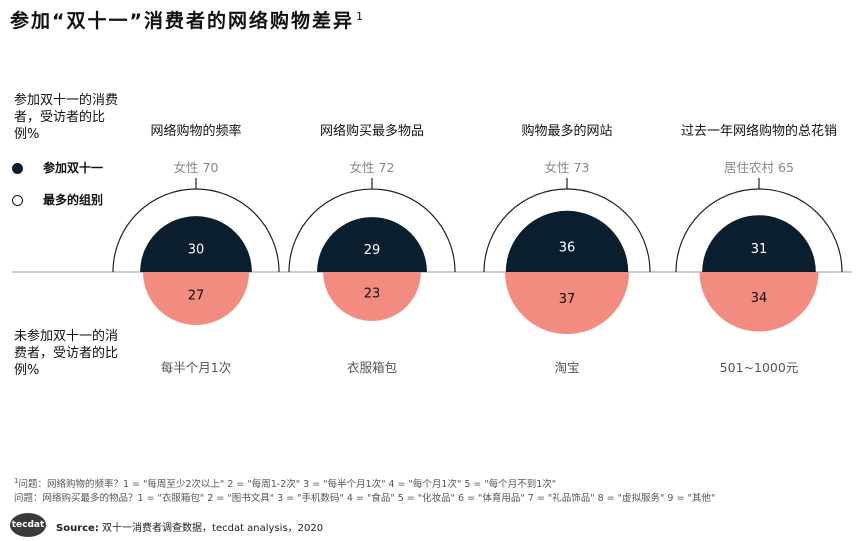 The width and height of the screenshot is (864, 541). I want to click on participants-value-label: 36, so click(567, 247).